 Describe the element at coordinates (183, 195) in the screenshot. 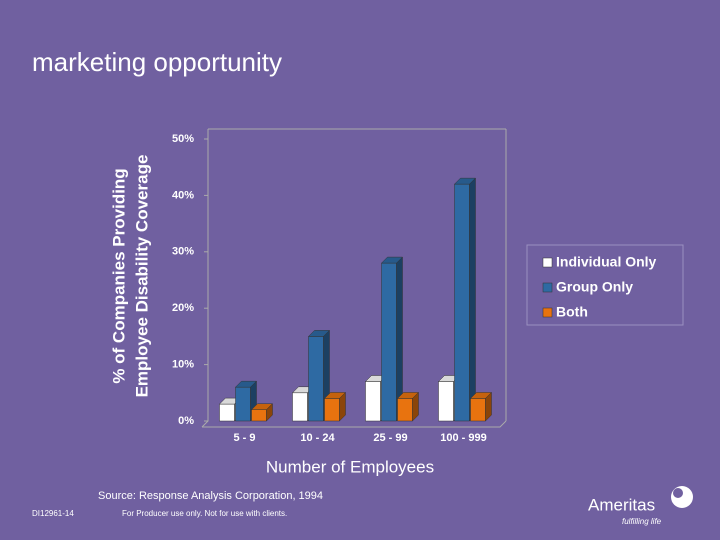

I see `y-tick-label: 40%` at that location.